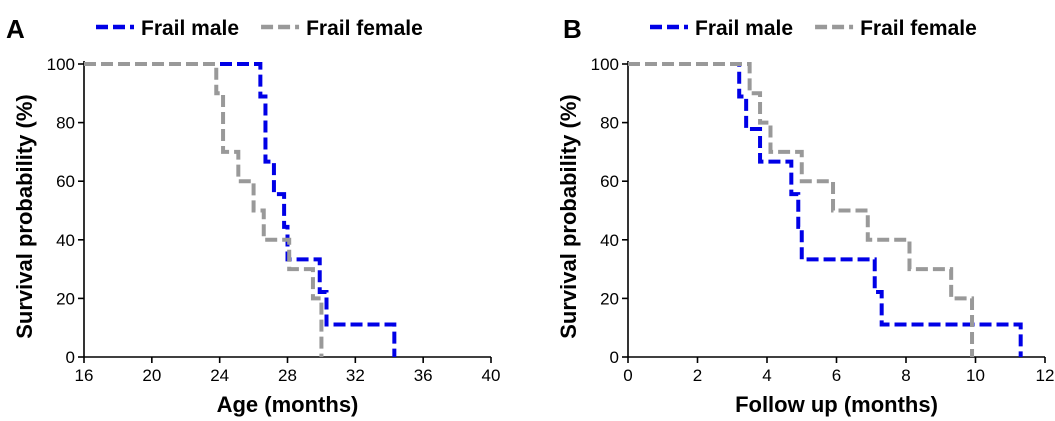 Image resolution: width=1055 pixels, height=421 pixels. I want to click on x-tick-label: 6, so click(836, 375).